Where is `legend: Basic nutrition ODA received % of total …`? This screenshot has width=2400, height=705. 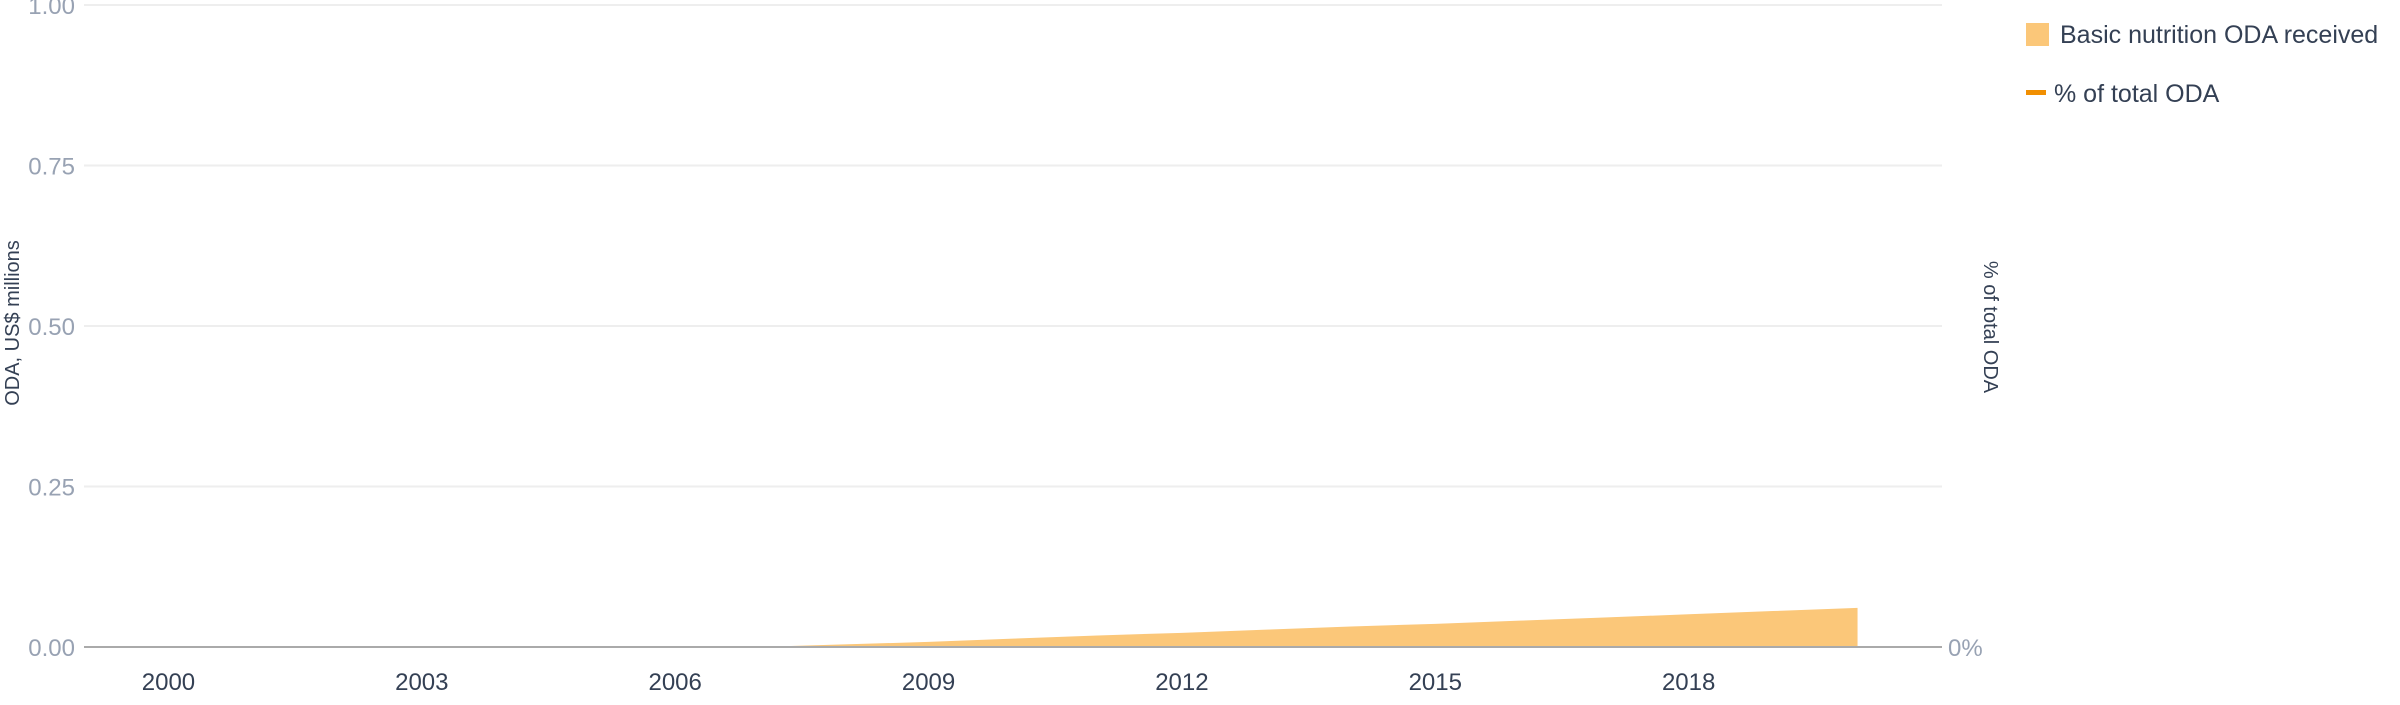 legend: Basic nutrition ODA received % of total … is located at coordinates (2202, 64).